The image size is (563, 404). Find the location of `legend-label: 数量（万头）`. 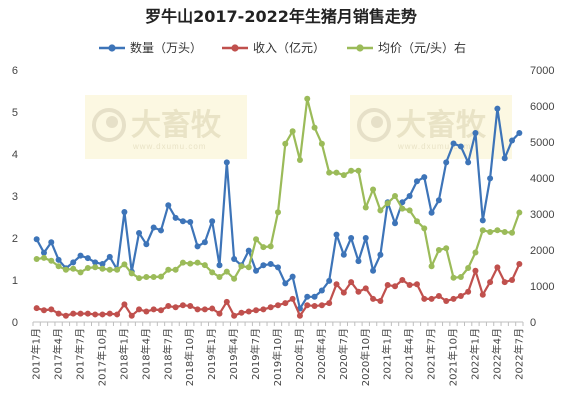

legend-label: 数量（万头） is located at coordinates (166, 47).